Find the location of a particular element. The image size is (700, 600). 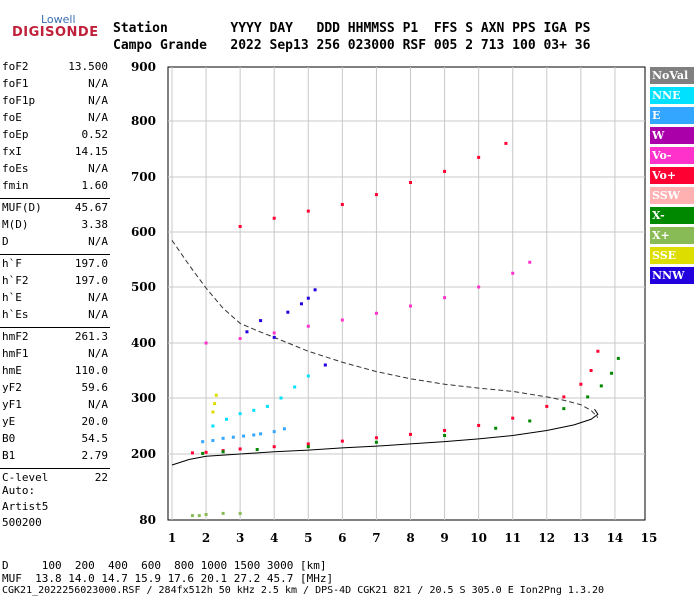

legend-item: SSE is located at coordinates (672, 255).